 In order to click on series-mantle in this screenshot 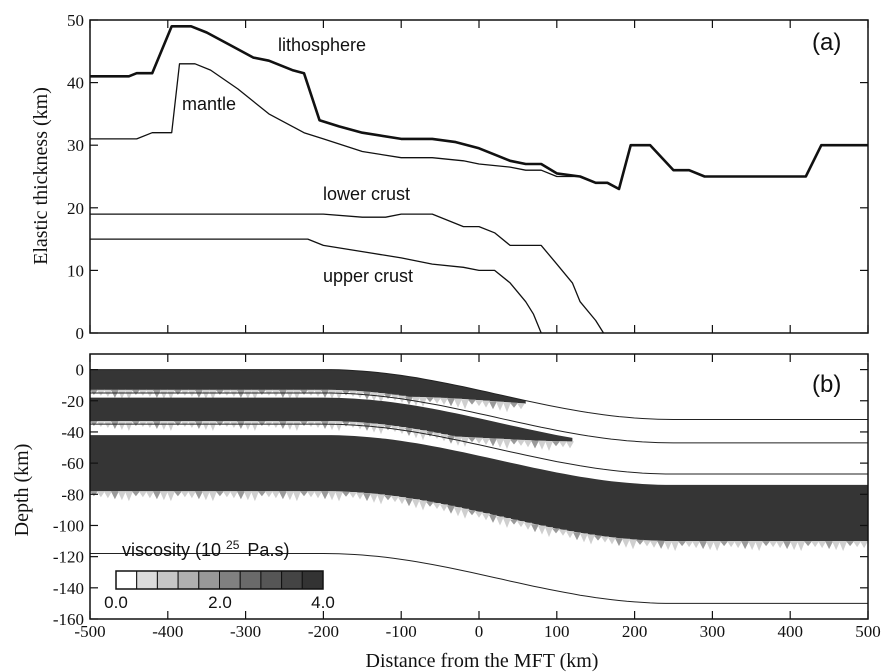, I will do `click(355, 126)`.